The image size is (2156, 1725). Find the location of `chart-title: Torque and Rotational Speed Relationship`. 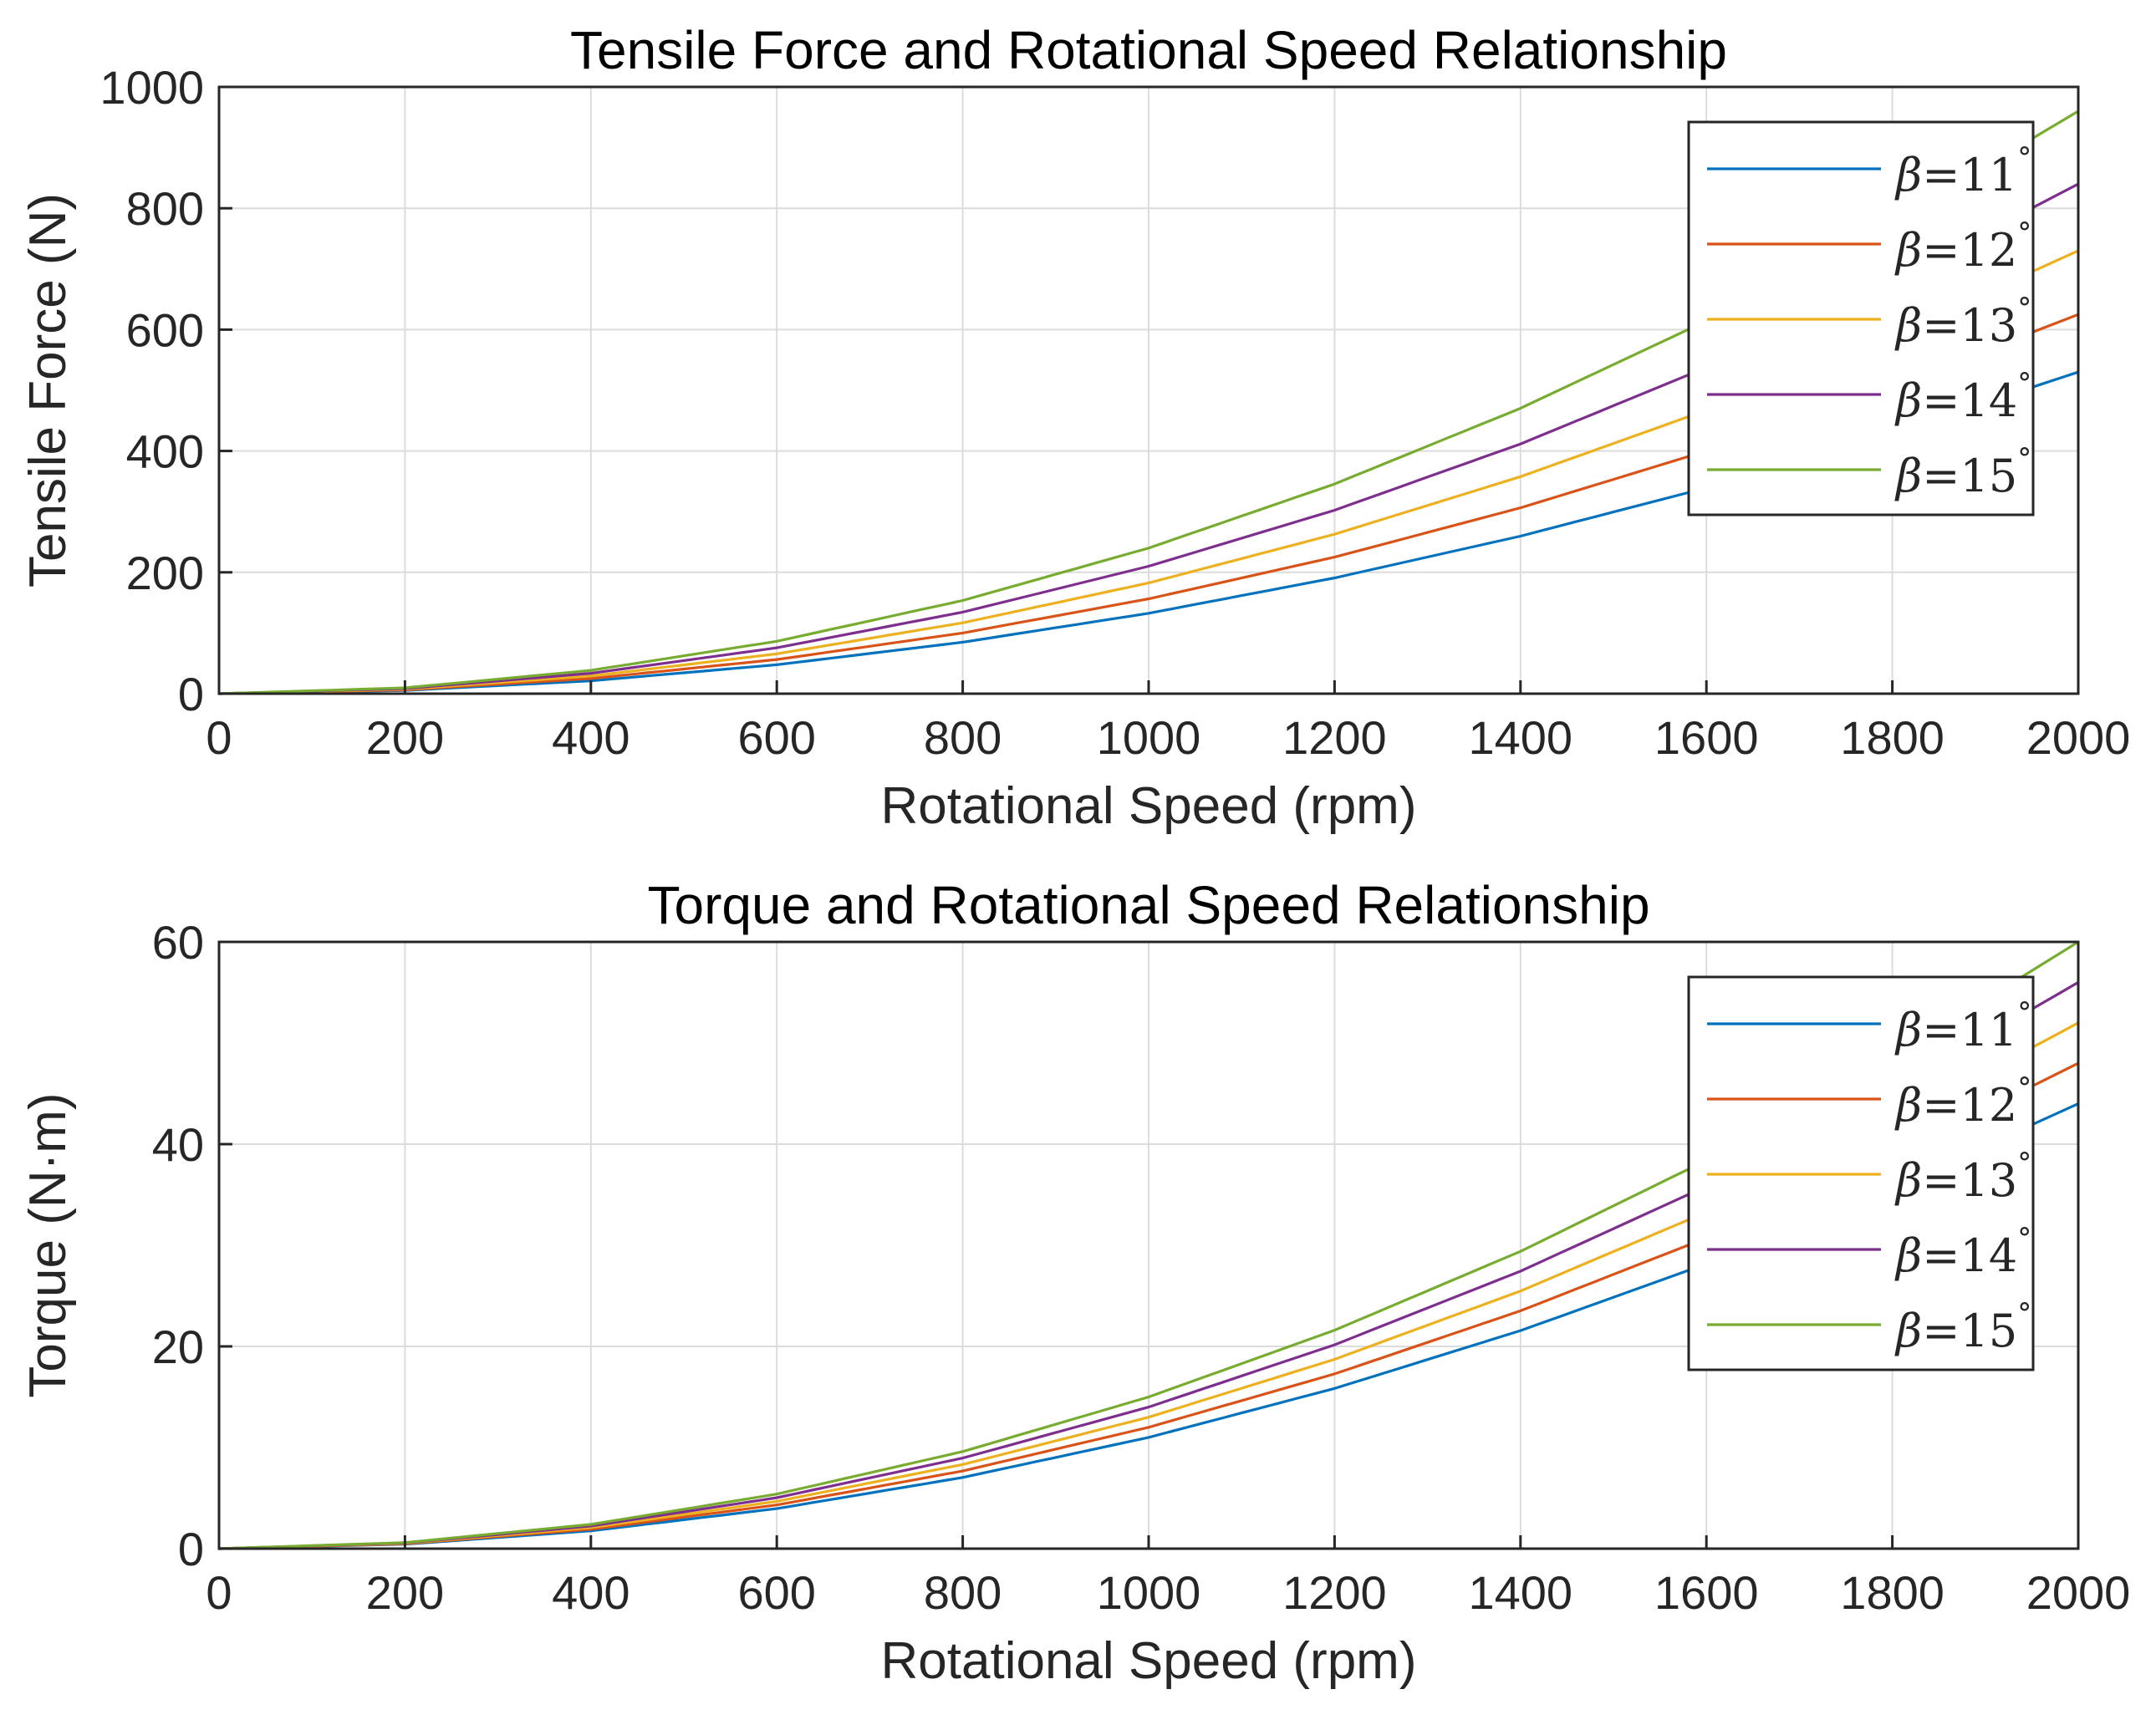

chart-title: Torque and Rotational Speed Relationship is located at coordinates (1148, 905).